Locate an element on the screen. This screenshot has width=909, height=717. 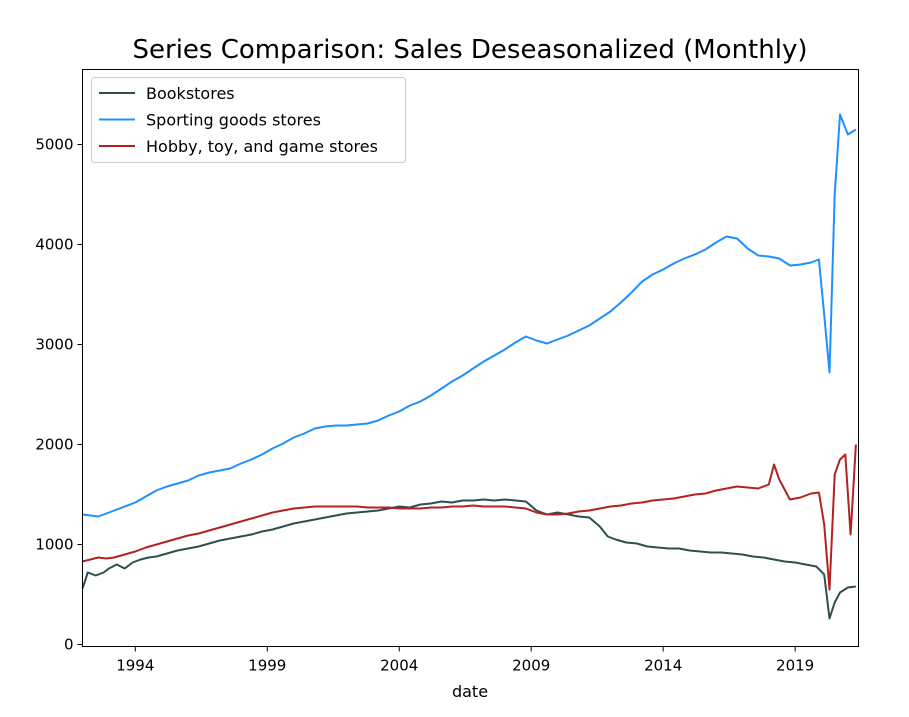
x-tick-label: 2004 is located at coordinates (399, 666).